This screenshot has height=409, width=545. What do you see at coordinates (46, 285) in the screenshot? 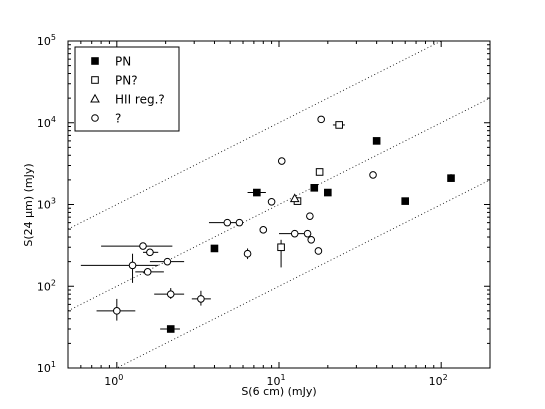
I see `y-tick-label: 10²` at bounding box center [46, 285].